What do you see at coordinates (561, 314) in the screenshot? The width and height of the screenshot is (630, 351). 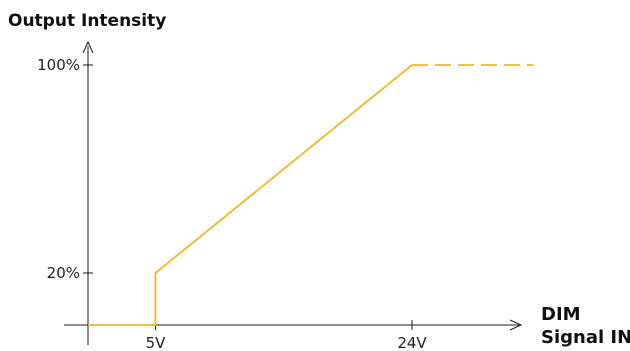 I see `x-axis-label-line-1: DIM` at bounding box center [561, 314].